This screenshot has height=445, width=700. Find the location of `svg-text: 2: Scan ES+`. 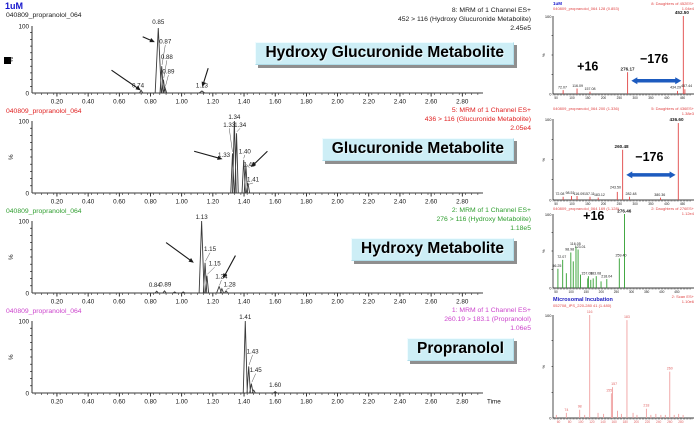

svg-text: 2: Scan ES+ is located at coordinates (683, 296).